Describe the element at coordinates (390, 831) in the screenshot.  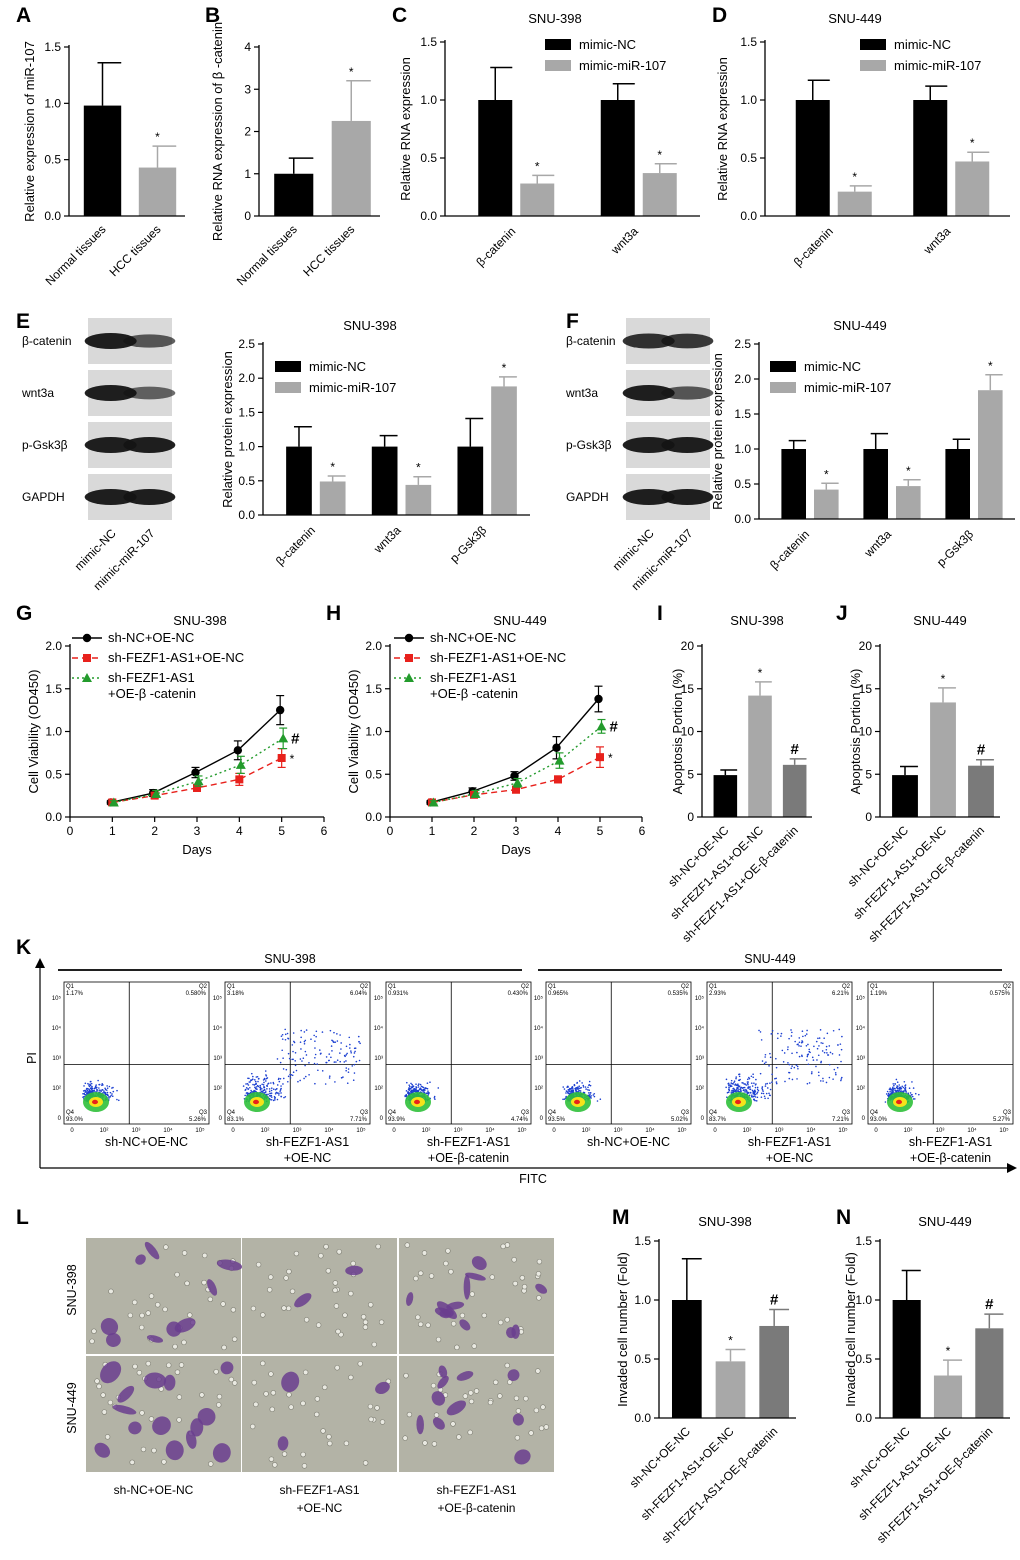
I see `x-tick-label: 0` at that location.